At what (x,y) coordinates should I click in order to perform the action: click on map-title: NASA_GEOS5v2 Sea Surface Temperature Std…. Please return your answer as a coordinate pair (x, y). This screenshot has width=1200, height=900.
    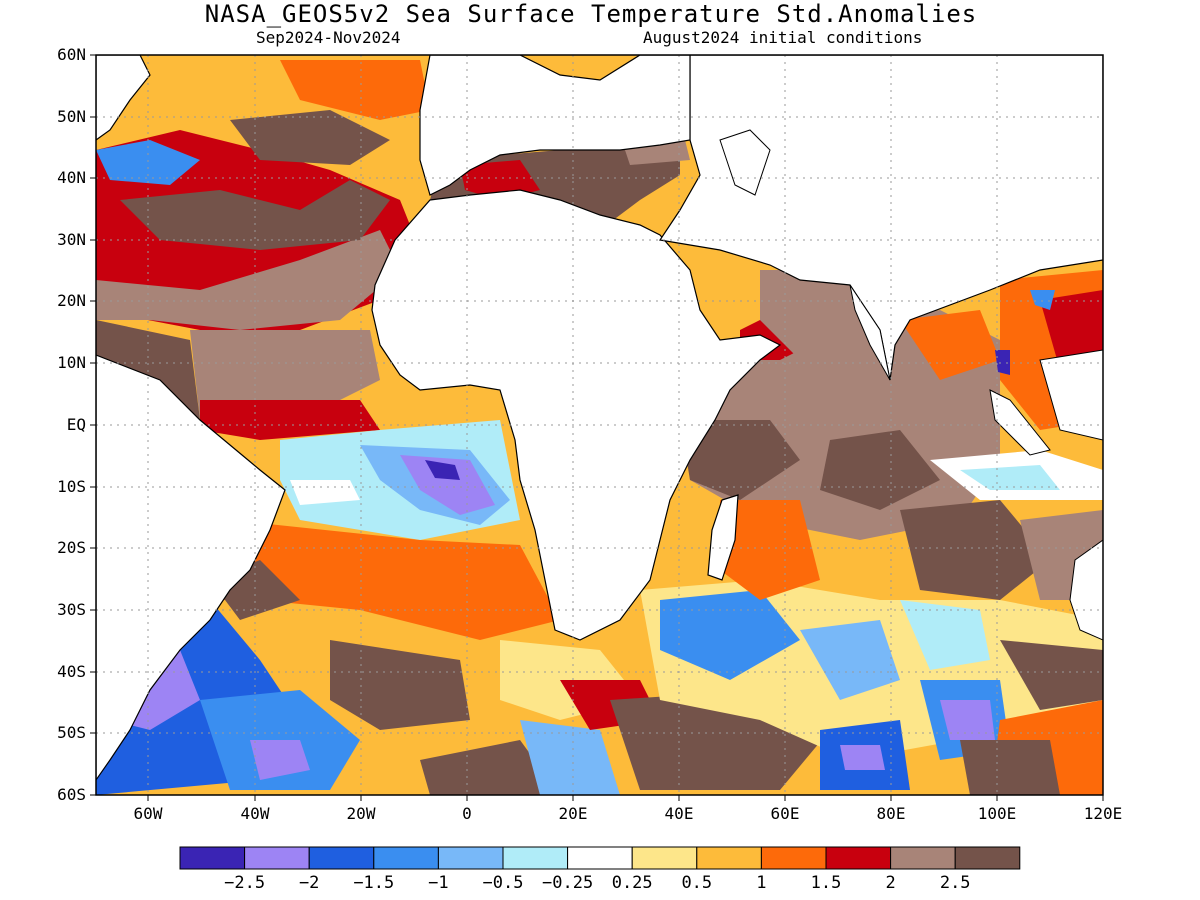
    Looking at the image, I should click on (591, 14).